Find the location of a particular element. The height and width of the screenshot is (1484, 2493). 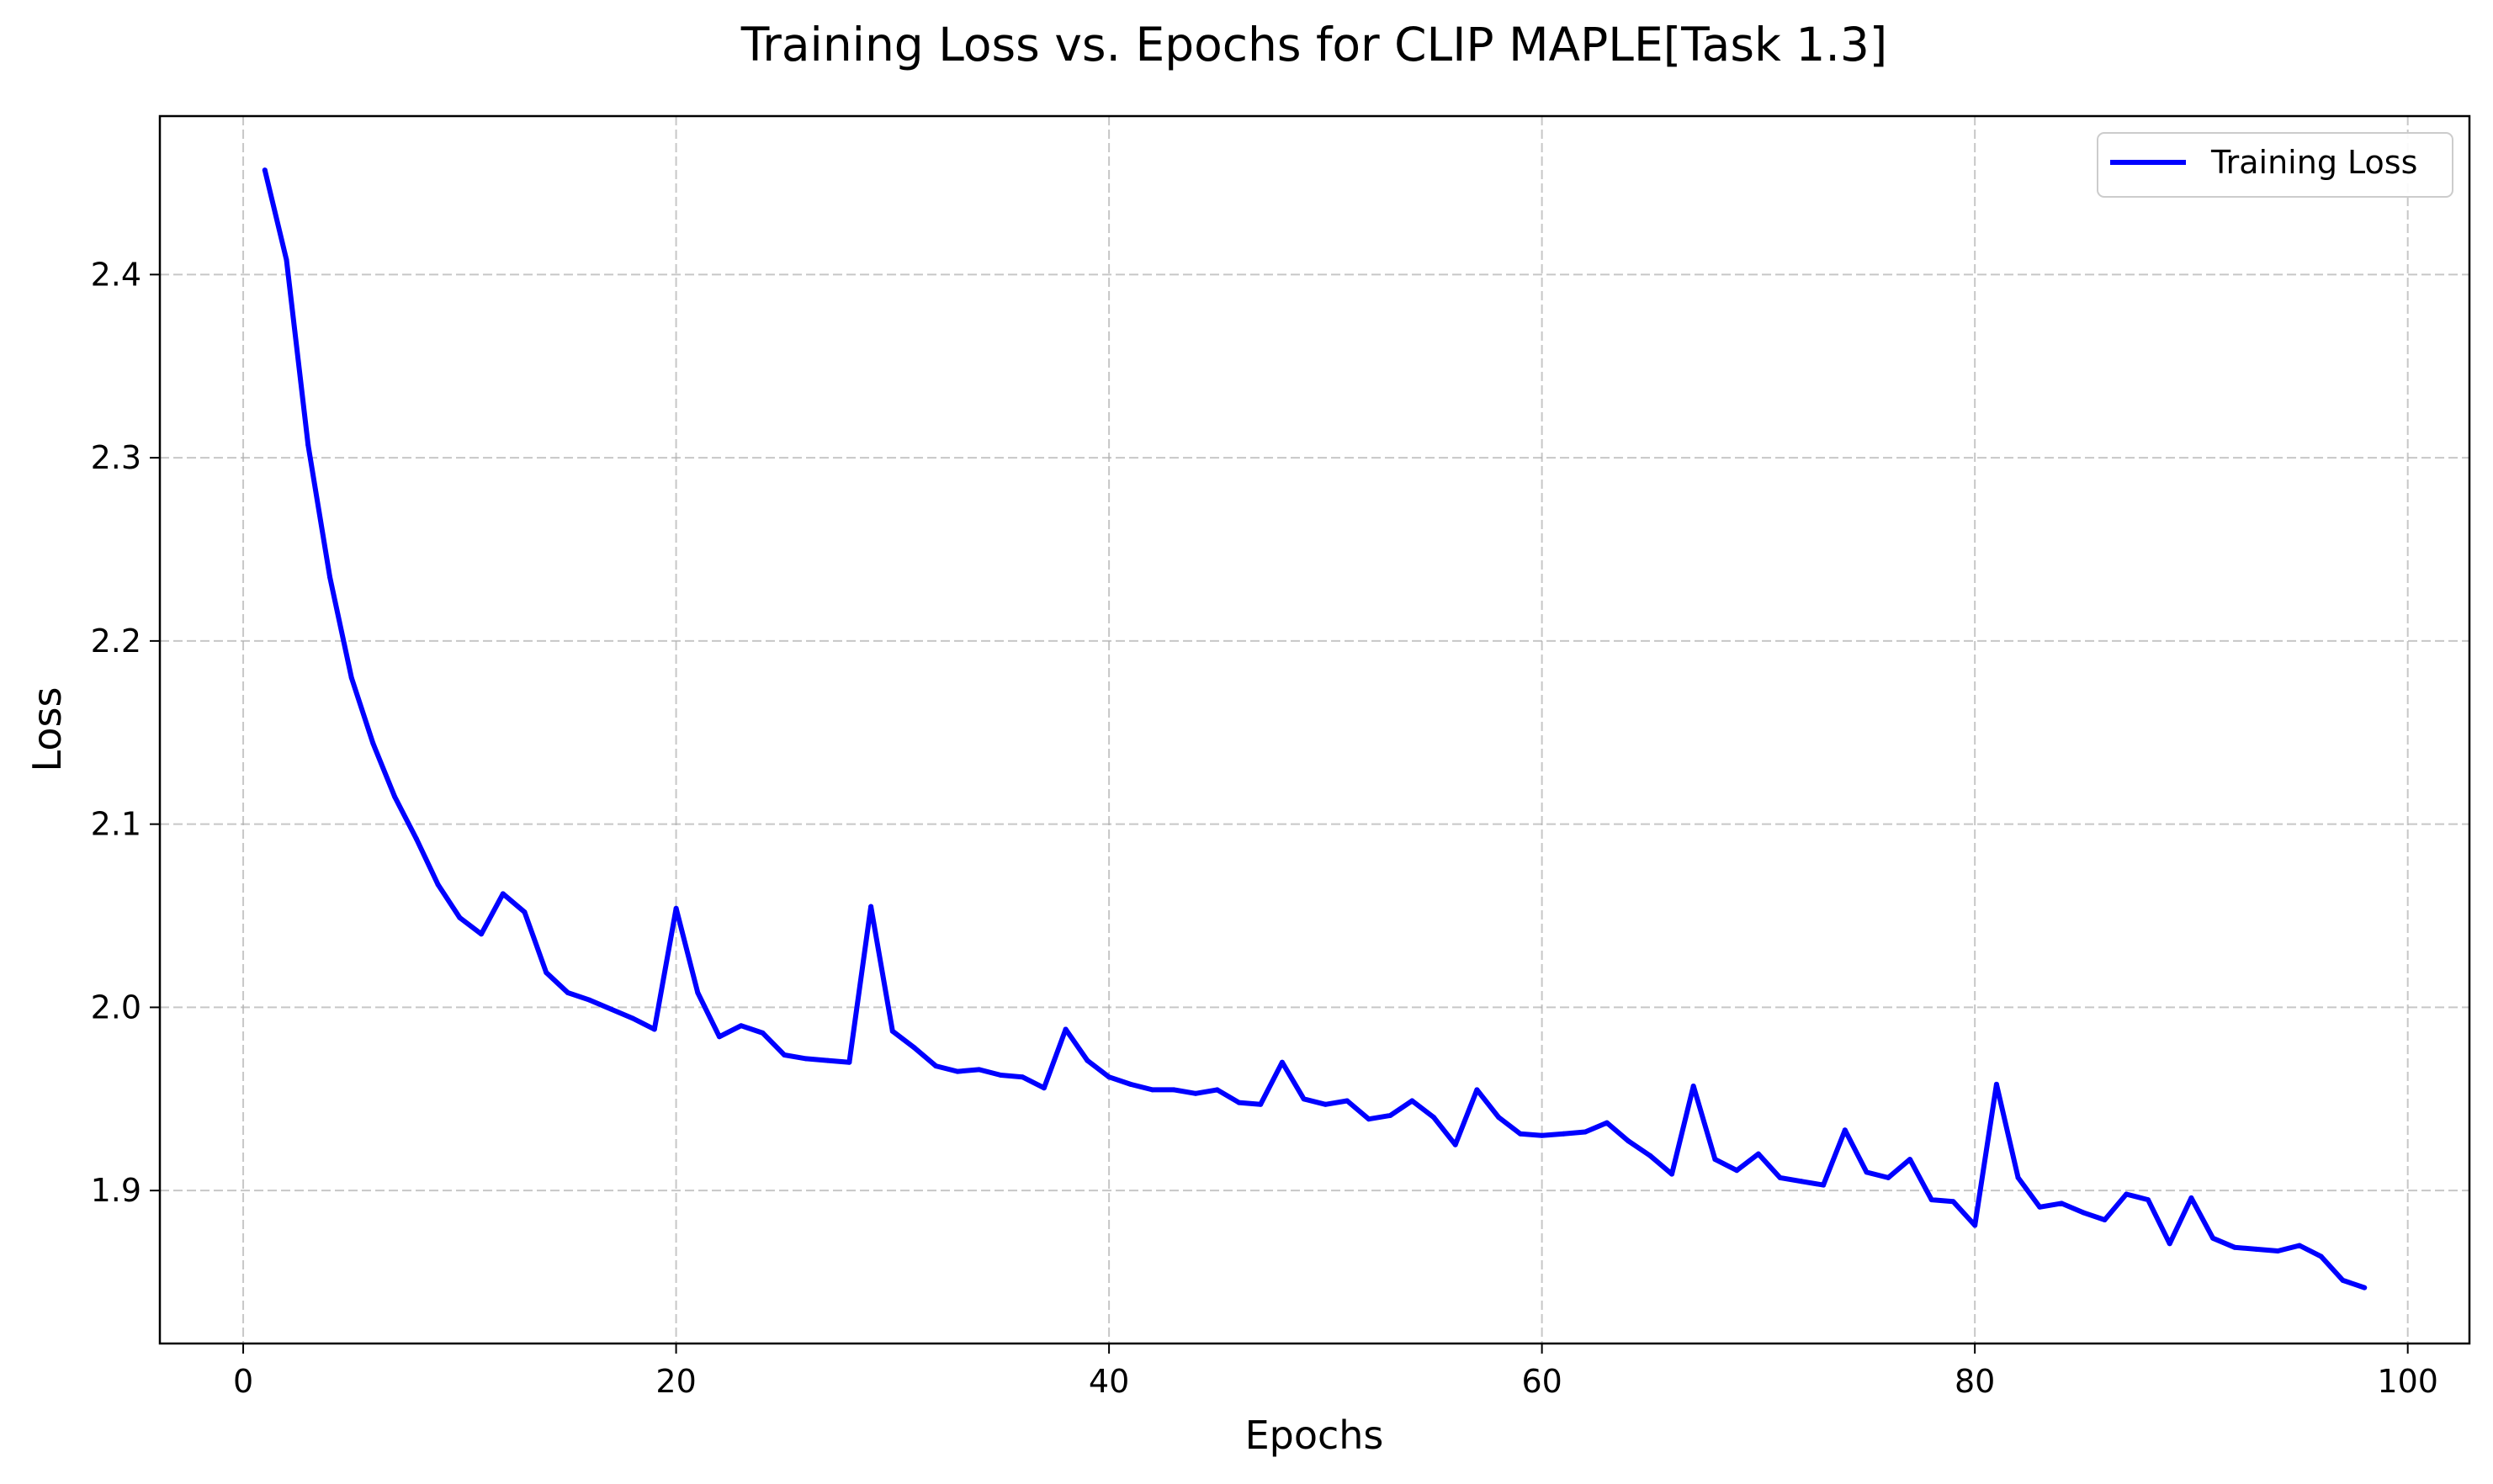

x-tick-label: 20 is located at coordinates (675, 1381).